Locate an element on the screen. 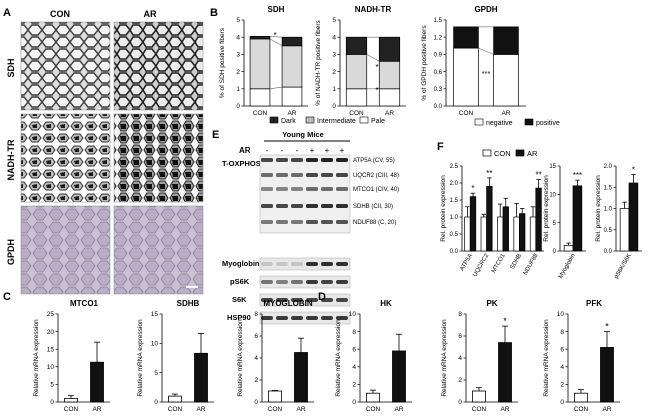 The height and width of the screenshot is (418, 650). oxphos-label-ndufb8: NDUF88 (C, 20) is located at coordinates (374, 223).